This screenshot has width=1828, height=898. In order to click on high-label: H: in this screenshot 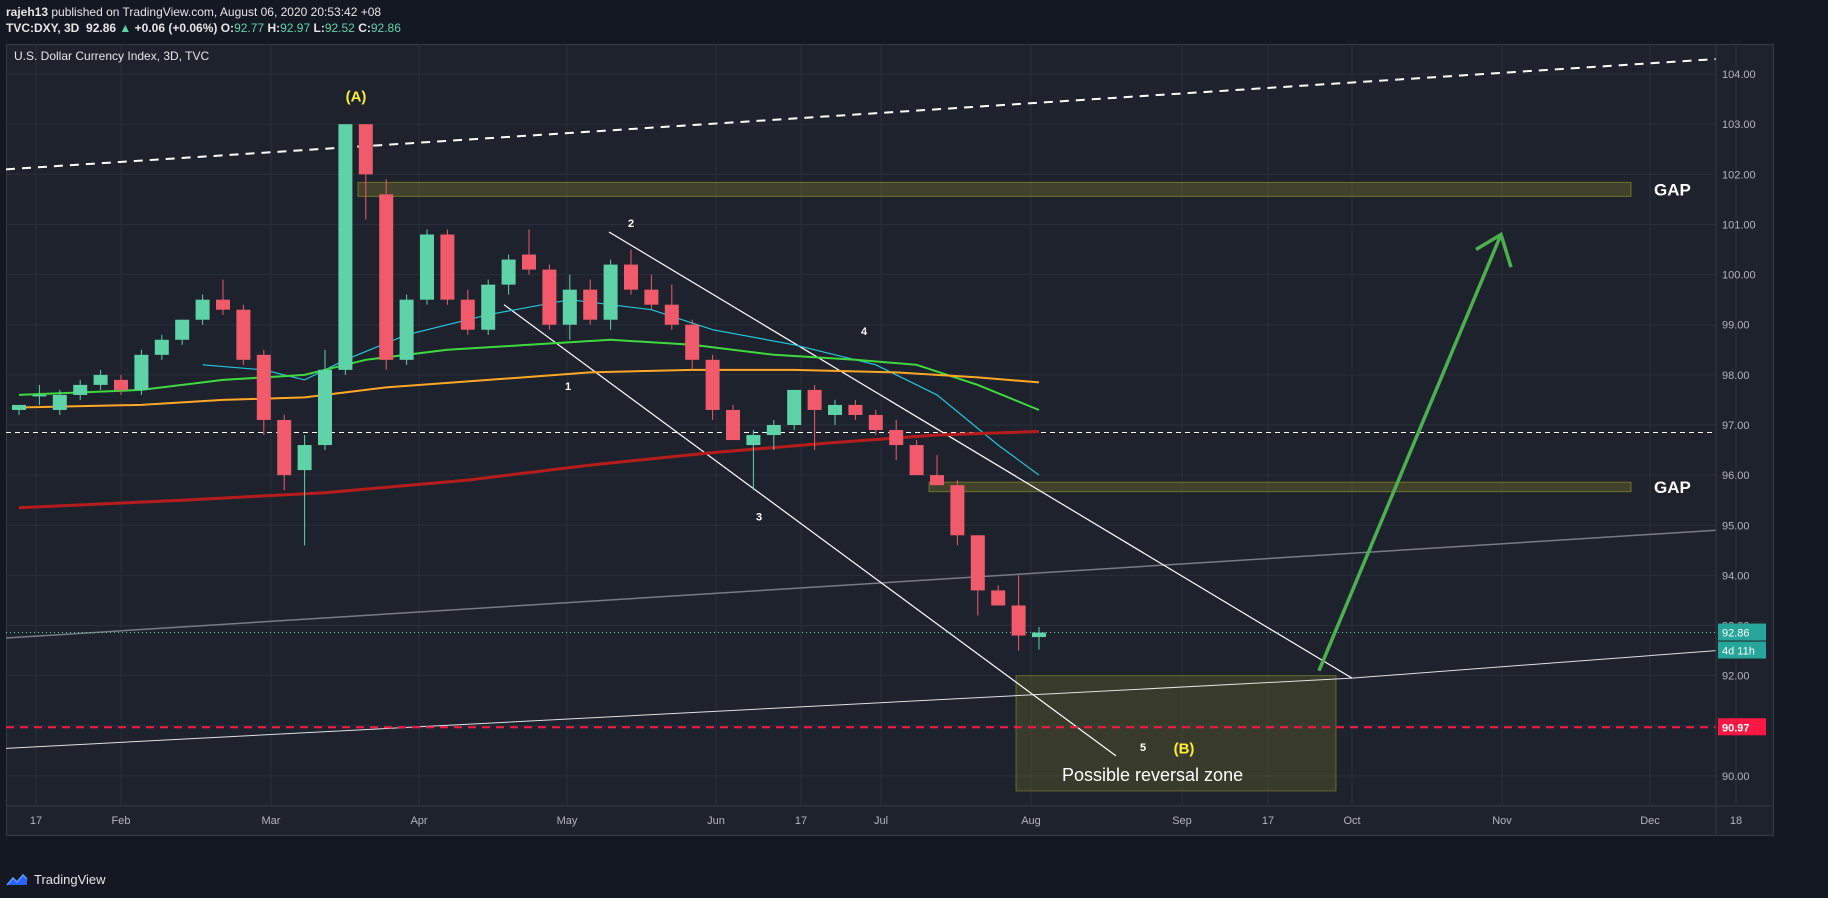, I will do `click(274, 28)`.